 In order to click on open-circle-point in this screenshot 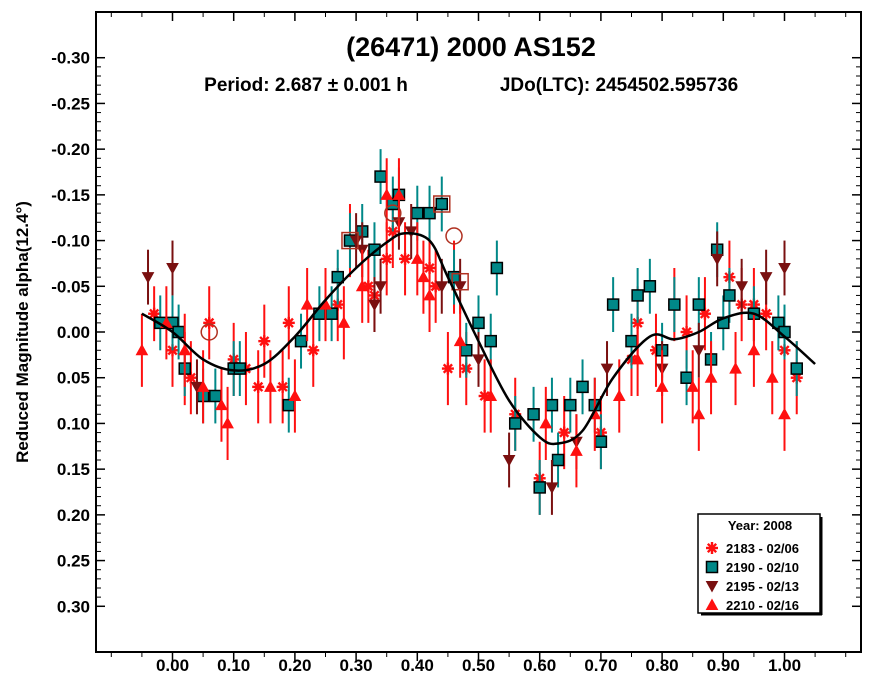, I will do `click(454, 236)`.